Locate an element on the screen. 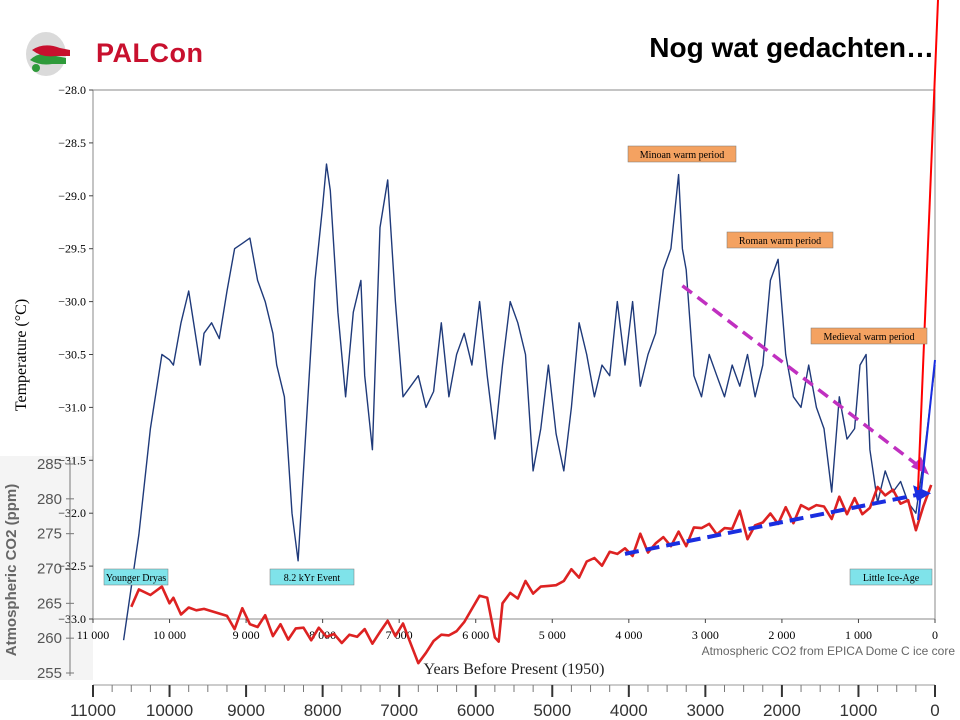 The height and width of the screenshot is (720, 960). palcon-logo: PALCon is located at coordinates (117, 54).